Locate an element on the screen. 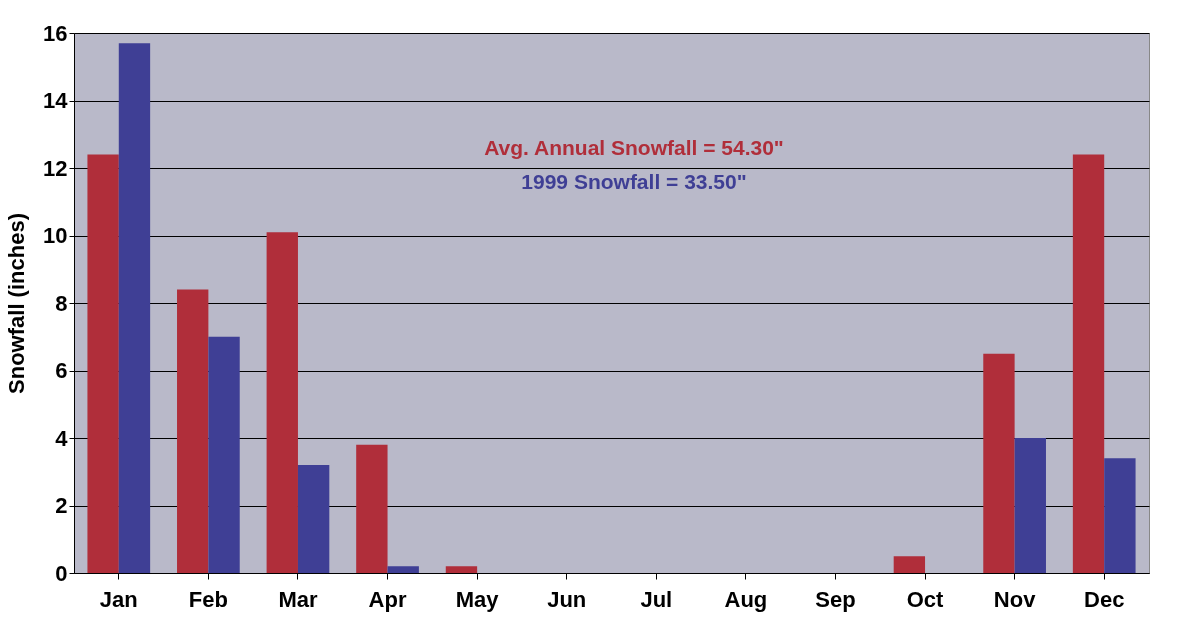 This screenshot has width=1199, height=631. y-axis-title: Snowfall (inches) is located at coordinates (17, 303).